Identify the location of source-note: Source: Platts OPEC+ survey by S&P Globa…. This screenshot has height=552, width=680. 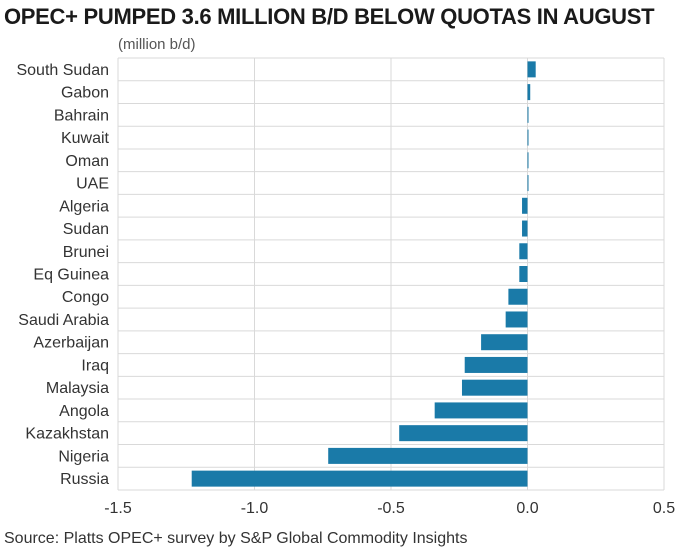
(236, 538).